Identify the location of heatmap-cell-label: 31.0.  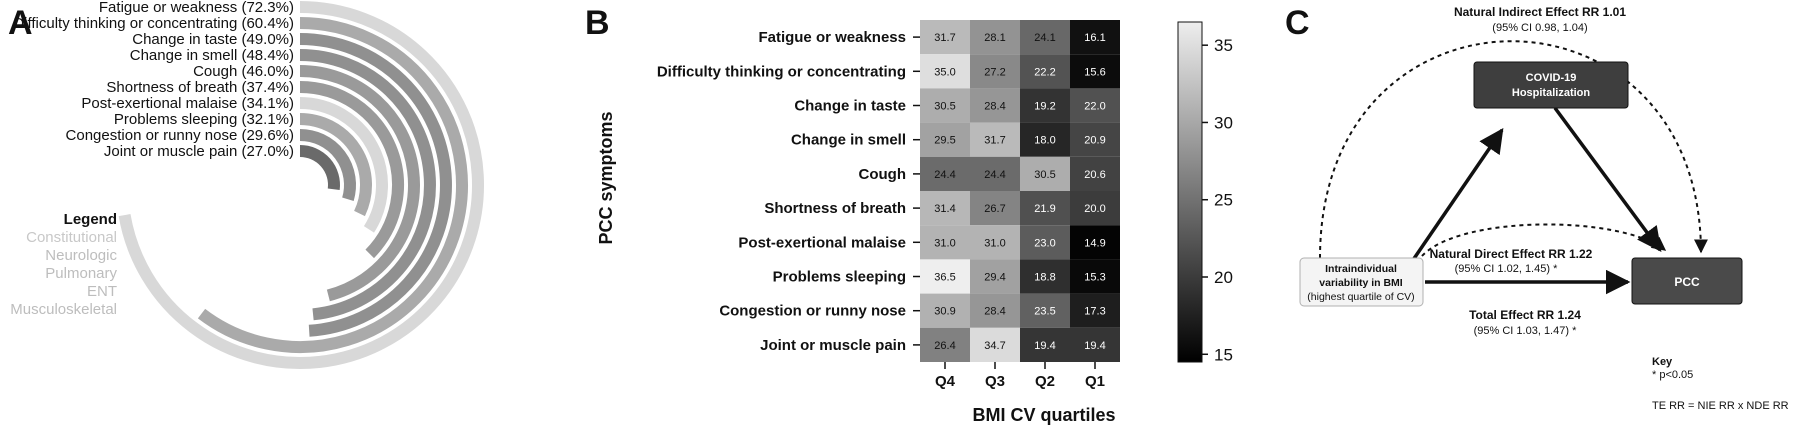
(944, 243).